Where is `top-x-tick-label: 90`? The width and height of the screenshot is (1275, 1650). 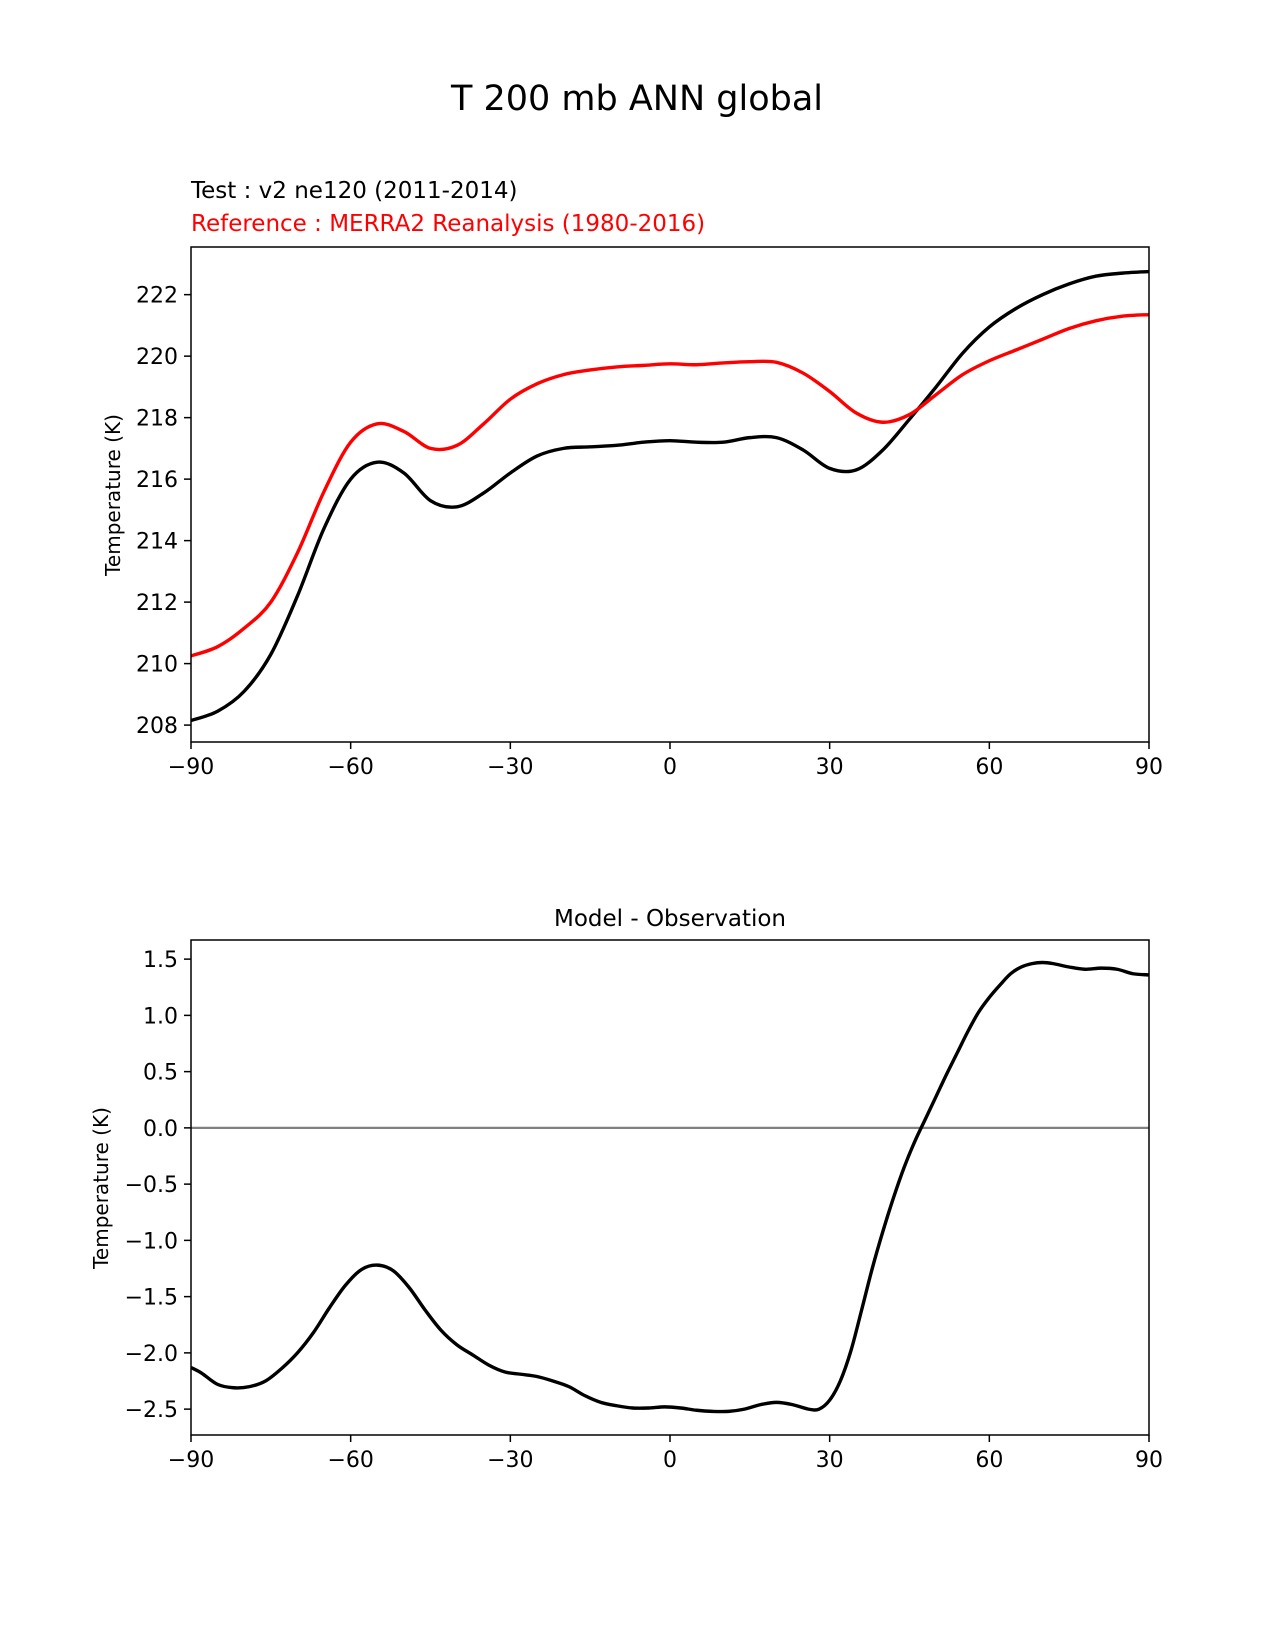
top-x-tick-label: 90 is located at coordinates (1149, 767).